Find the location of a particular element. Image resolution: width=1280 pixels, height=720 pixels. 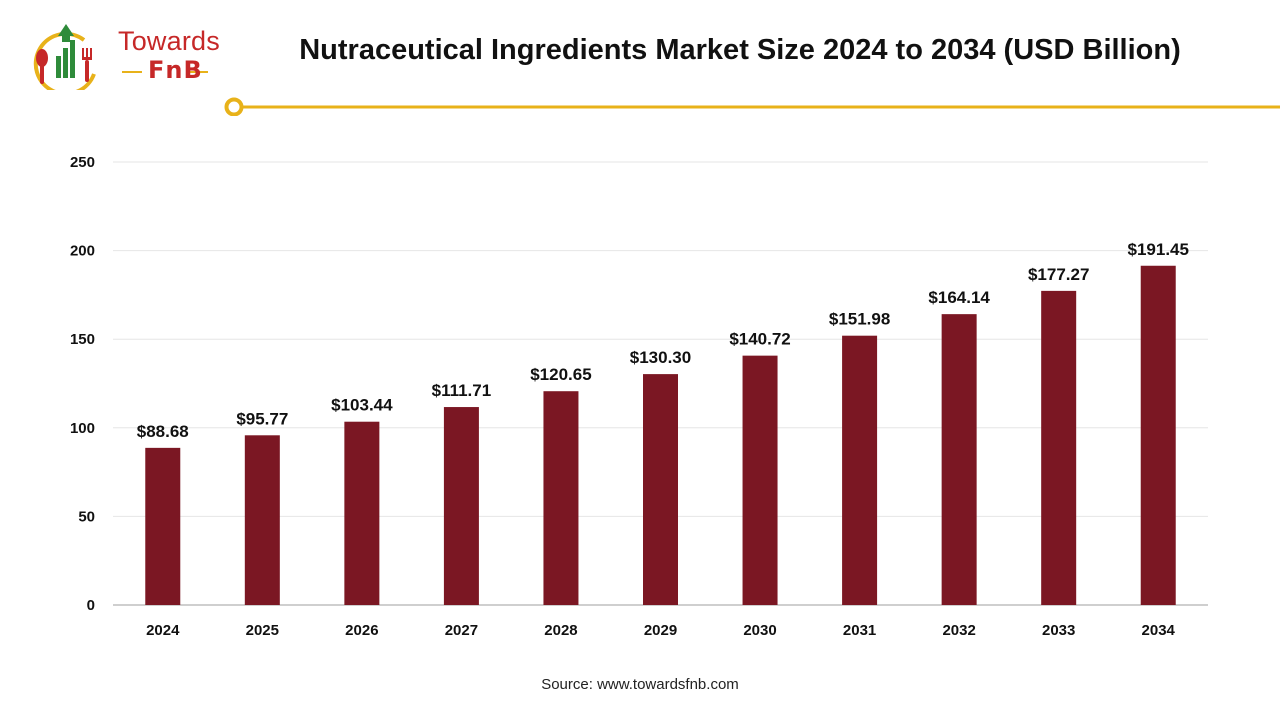

data-label: $164.14 is located at coordinates (959, 297).